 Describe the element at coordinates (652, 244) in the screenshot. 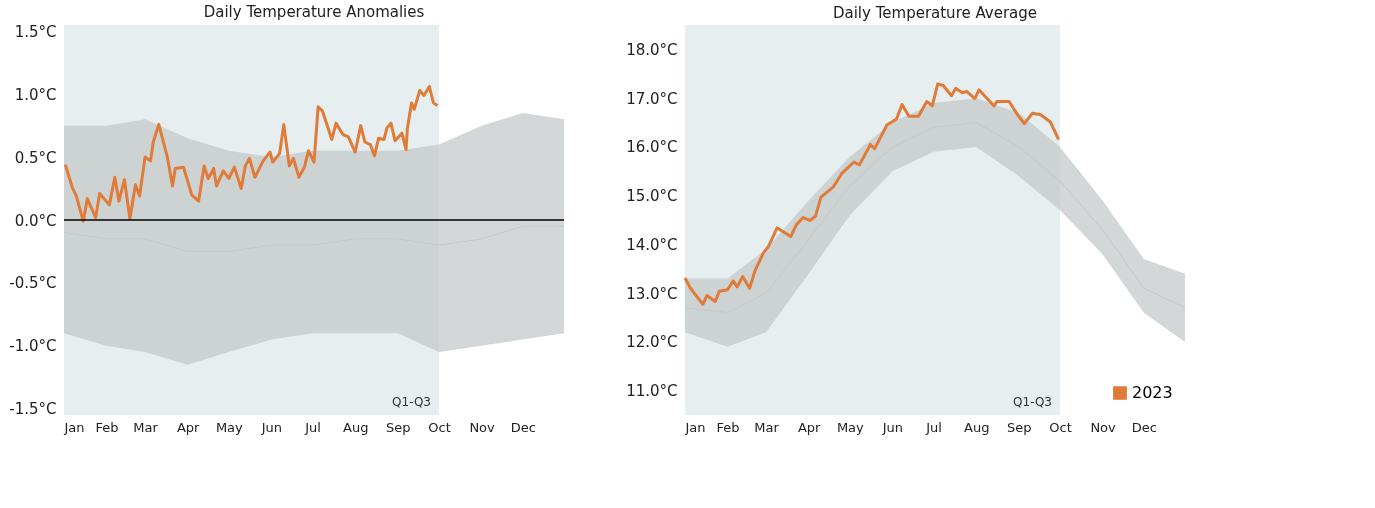

I see `y-tick-label: 14.0°C` at that location.